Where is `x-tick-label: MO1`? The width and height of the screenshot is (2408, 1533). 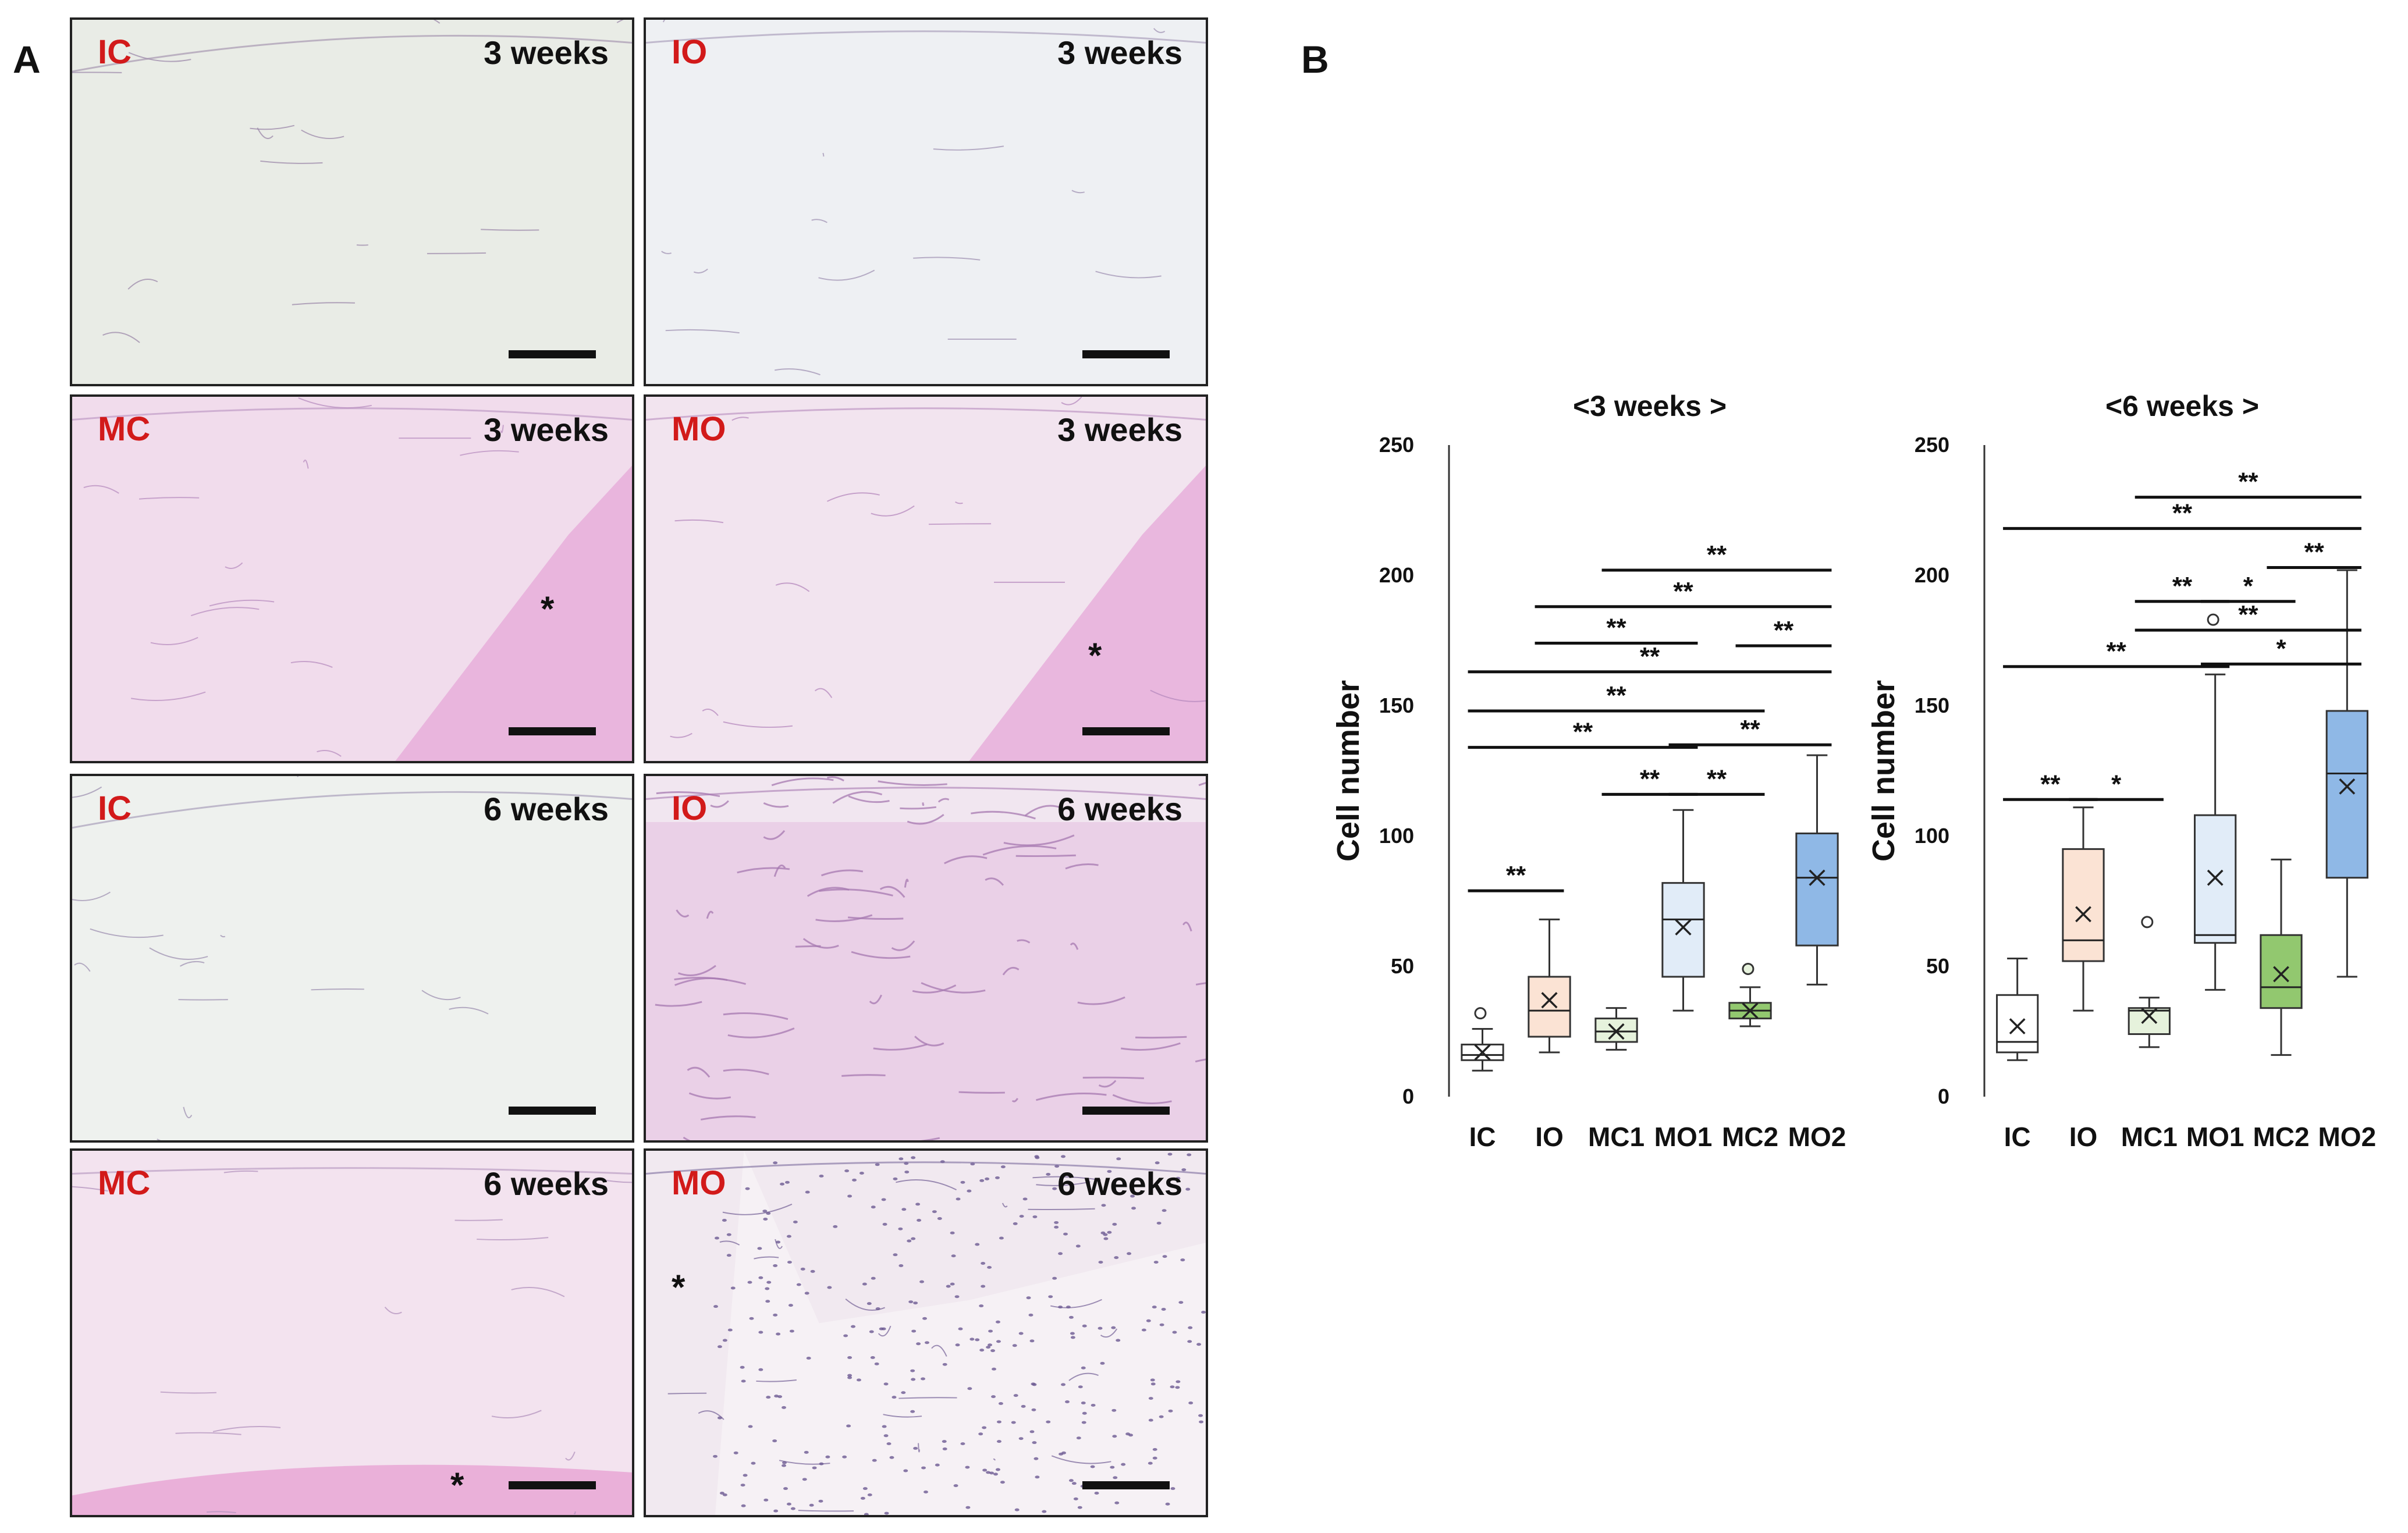 x-tick-label: MO1 is located at coordinates (1683, 1137).